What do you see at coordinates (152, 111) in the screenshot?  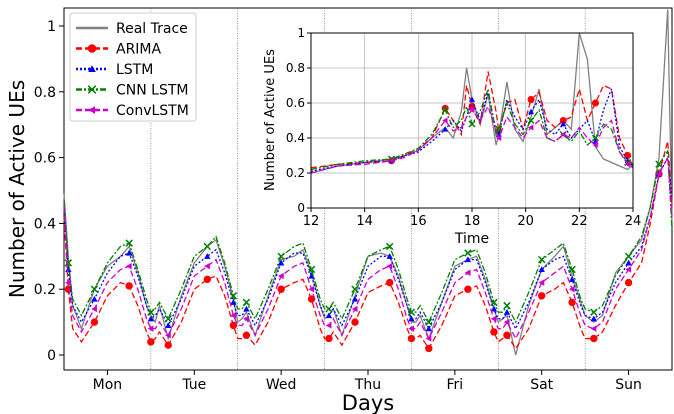 I see `legend-label-convlstm: ConvLSTM` at bounding box center [152, 111].